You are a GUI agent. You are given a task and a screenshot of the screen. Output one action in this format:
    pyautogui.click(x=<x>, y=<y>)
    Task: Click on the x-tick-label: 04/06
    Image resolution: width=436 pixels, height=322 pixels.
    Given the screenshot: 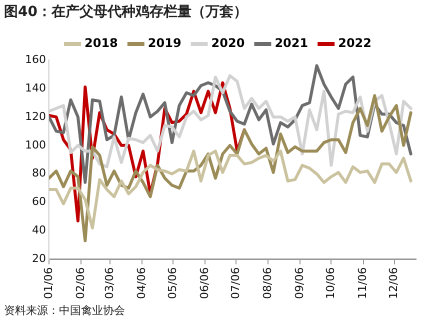 What is the action you would take?
    pyautogui.click(x=141, y=283)
    